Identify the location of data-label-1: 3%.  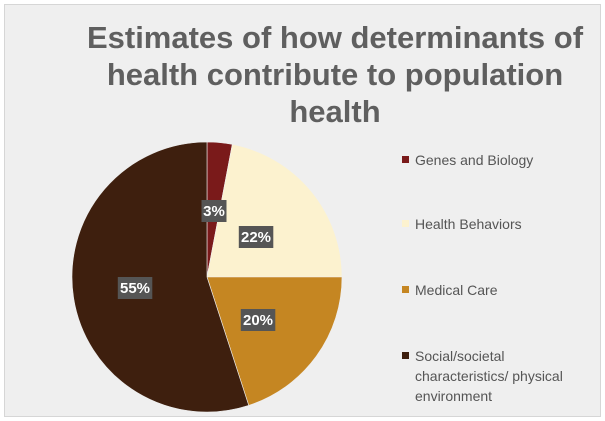
(214, 211).